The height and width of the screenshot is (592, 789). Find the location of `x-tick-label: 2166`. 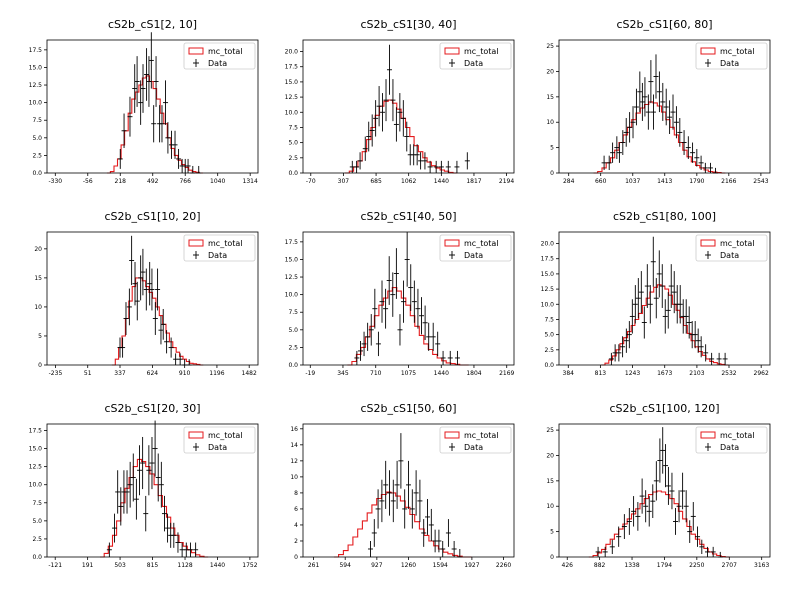

x-tick-label: 2166 is located at coordinates (728, 181).